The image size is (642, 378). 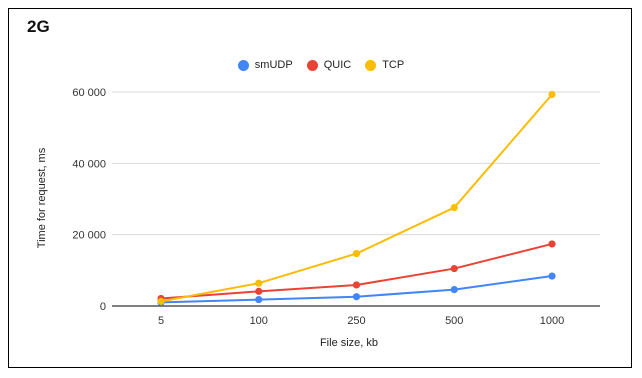 I want to click on legend-swatch-tcp, so click(x=371, y=65).